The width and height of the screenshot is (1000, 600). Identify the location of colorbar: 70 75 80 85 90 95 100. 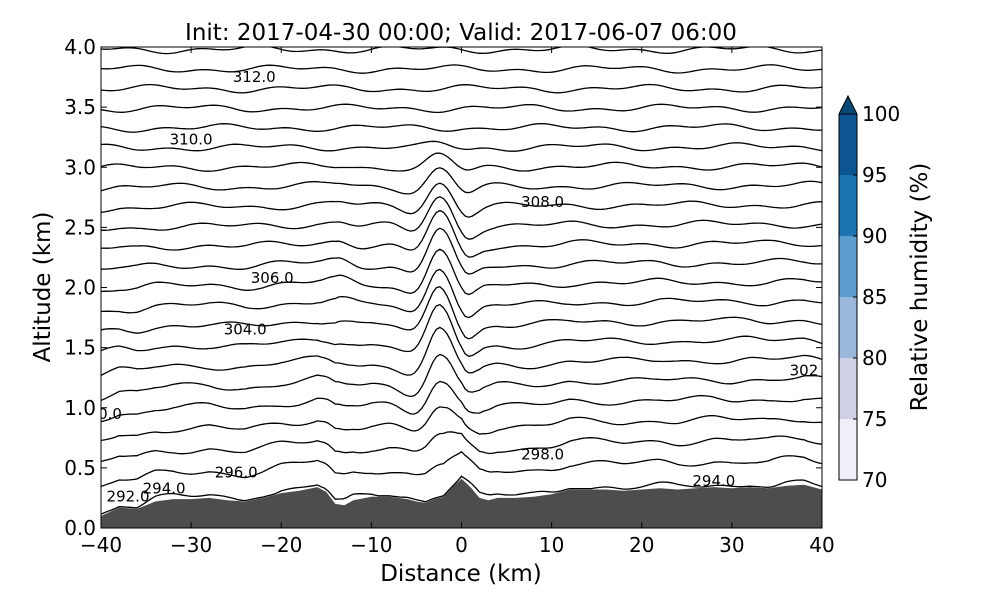
(869, 293).